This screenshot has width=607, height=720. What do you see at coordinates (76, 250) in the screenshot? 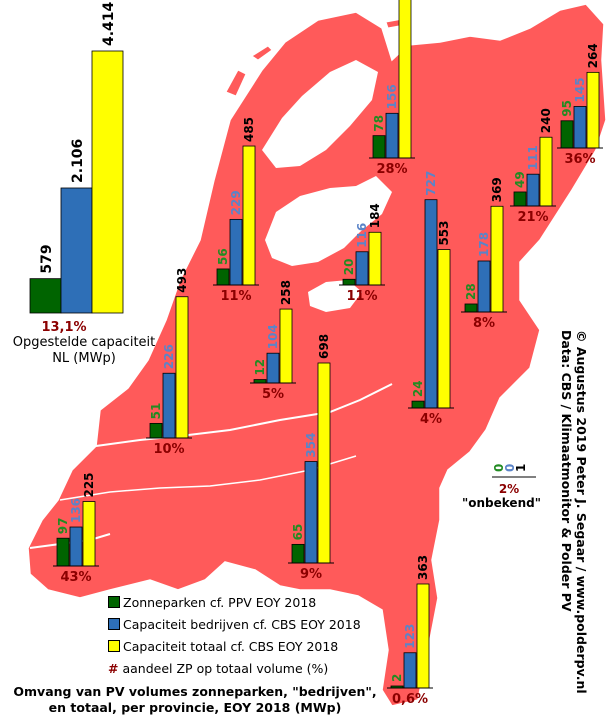
I see `national-bar-bedrijven` at bounding box center [76, 250].